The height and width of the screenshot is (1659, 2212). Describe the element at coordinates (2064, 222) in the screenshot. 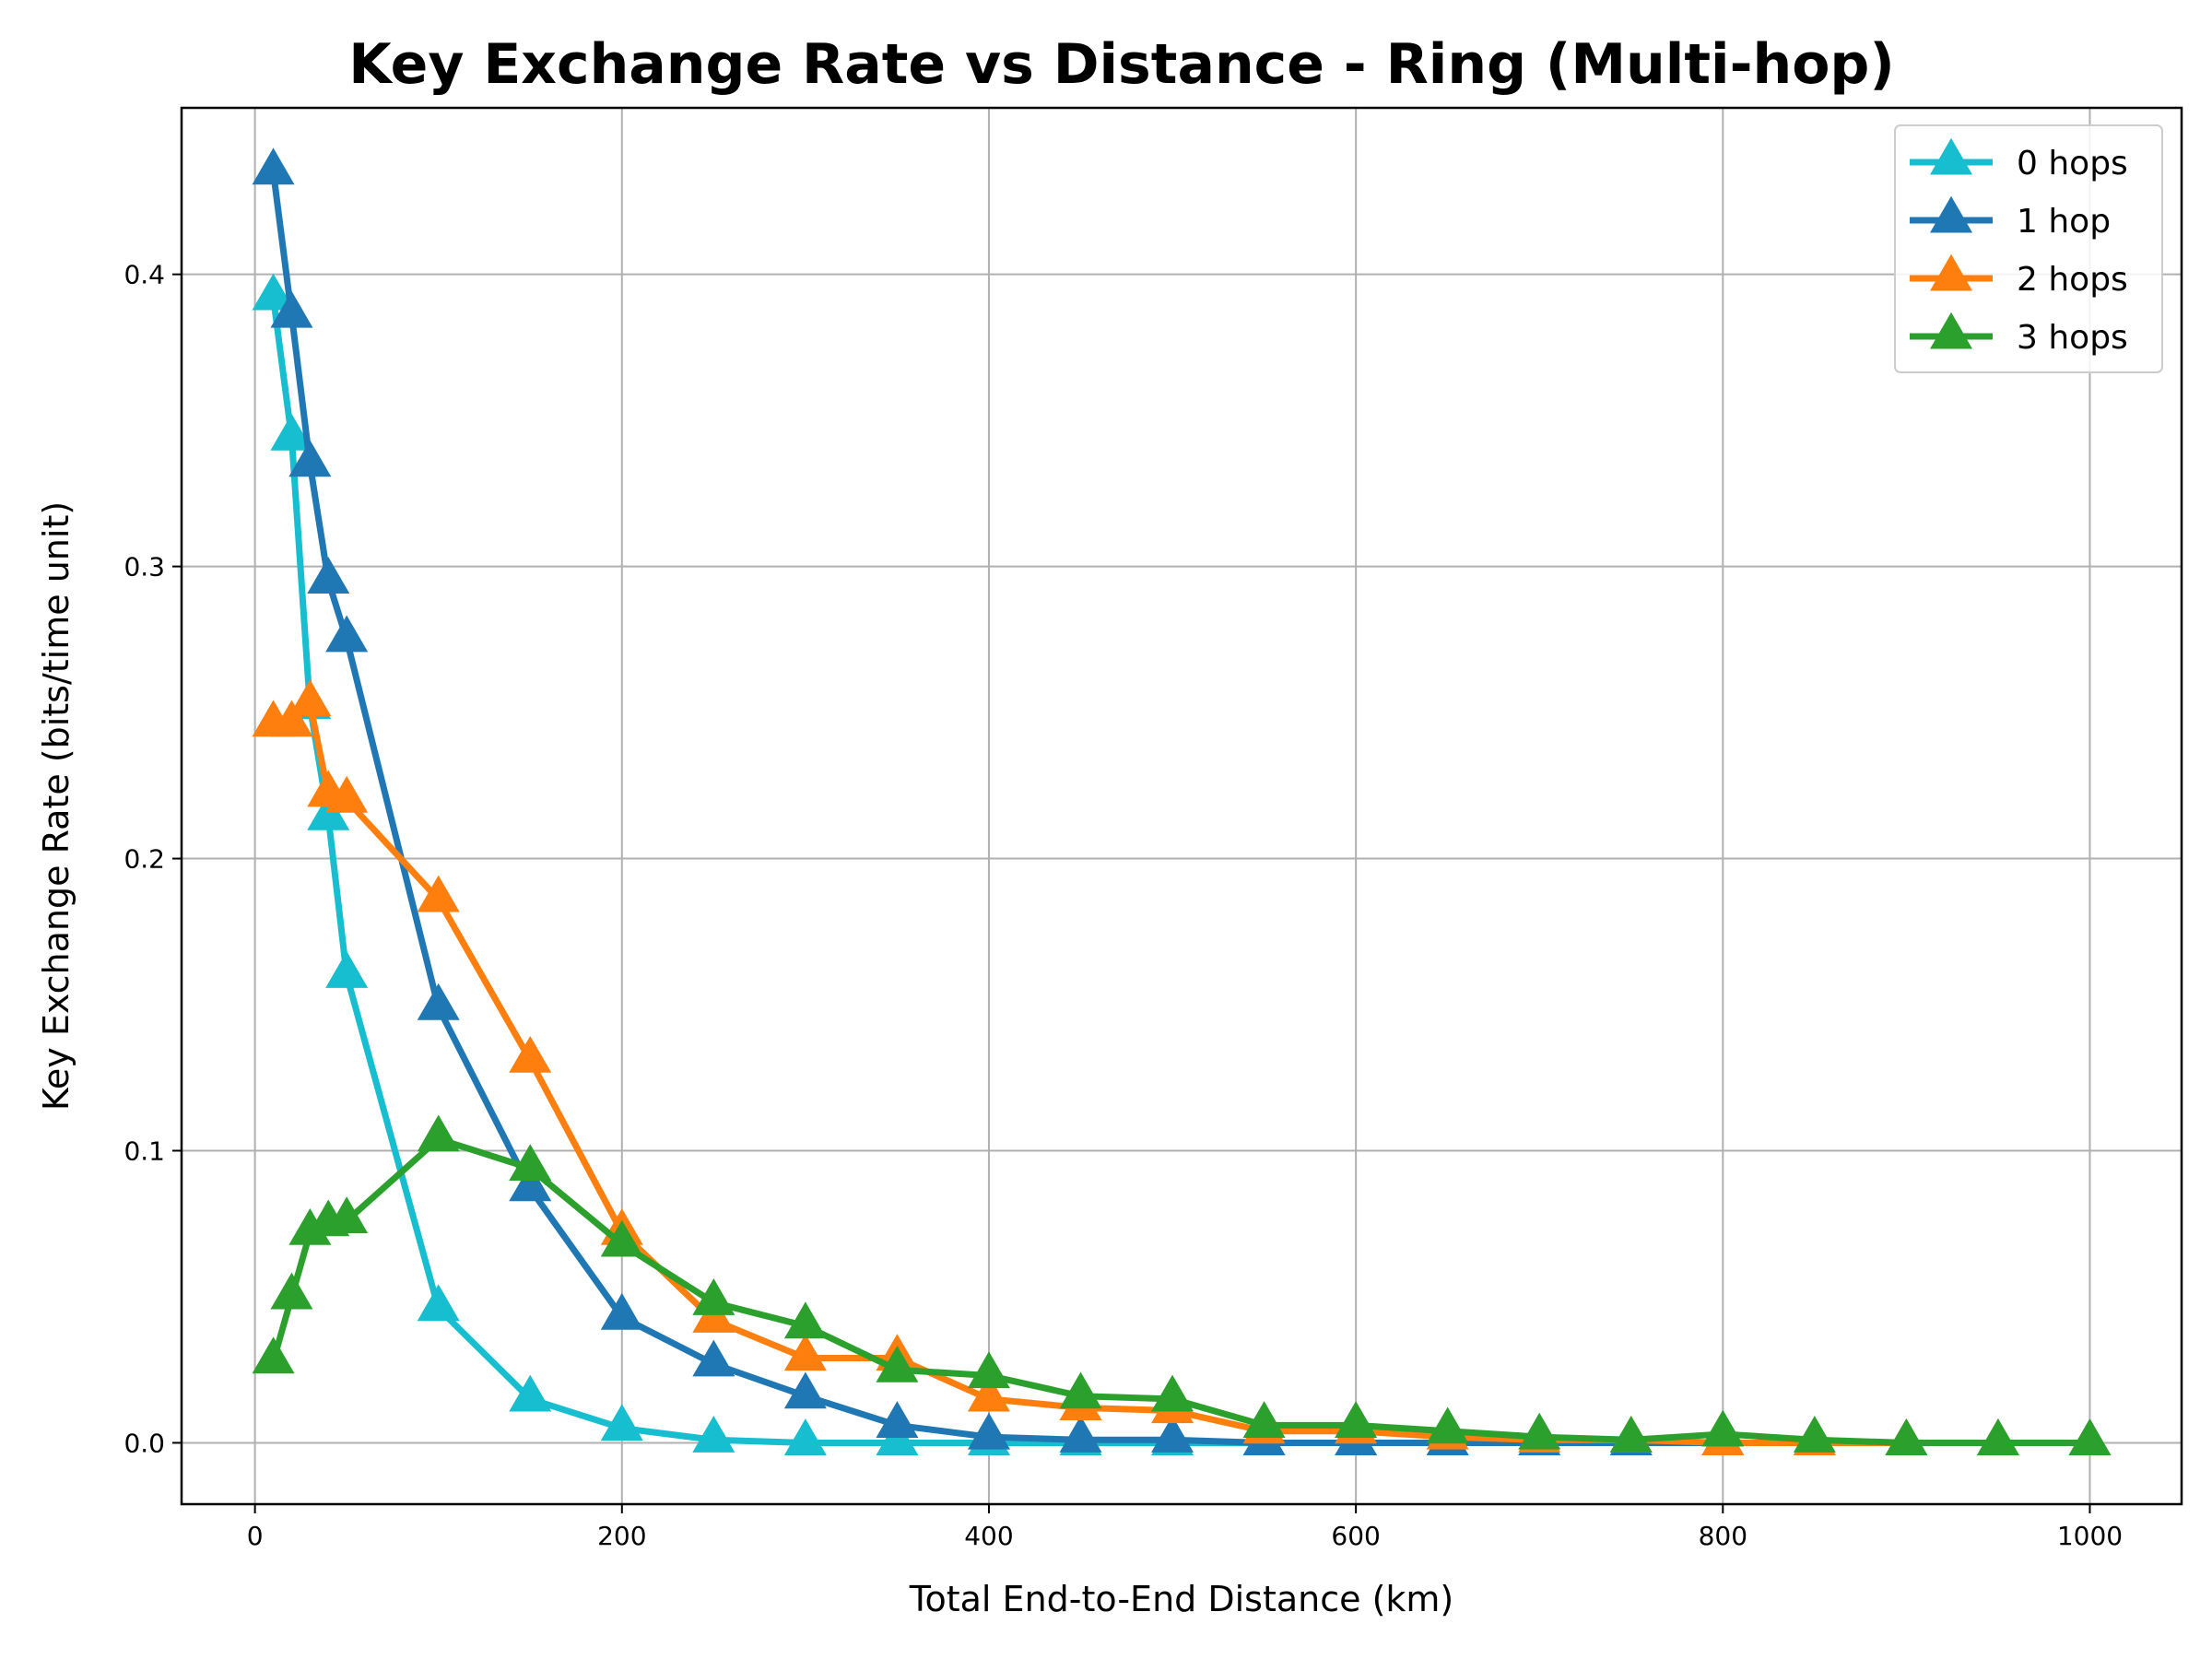

I see `legend-label: 1 hop` at that location.